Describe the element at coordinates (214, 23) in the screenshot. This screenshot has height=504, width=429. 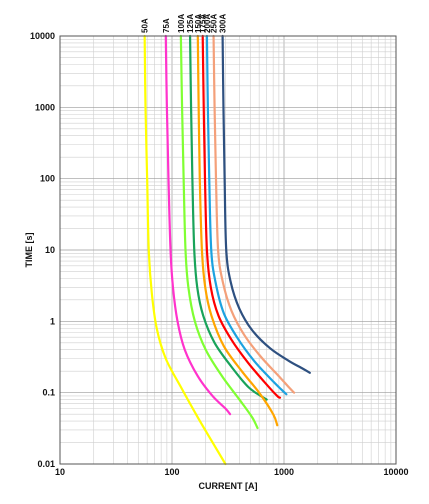
I see `series-label-250A: 250A` at that location.